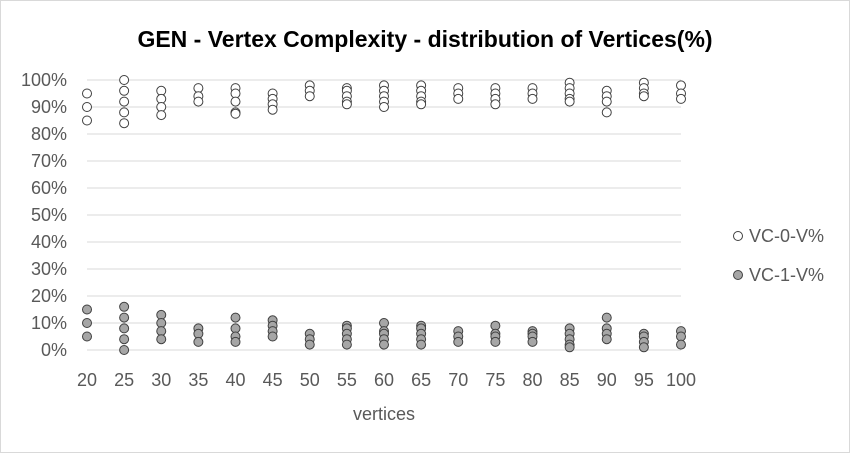 Image resolution: width=850 pixels, height=453 pixels. I want to click on x-tick-label: 30, so click(161, 380).